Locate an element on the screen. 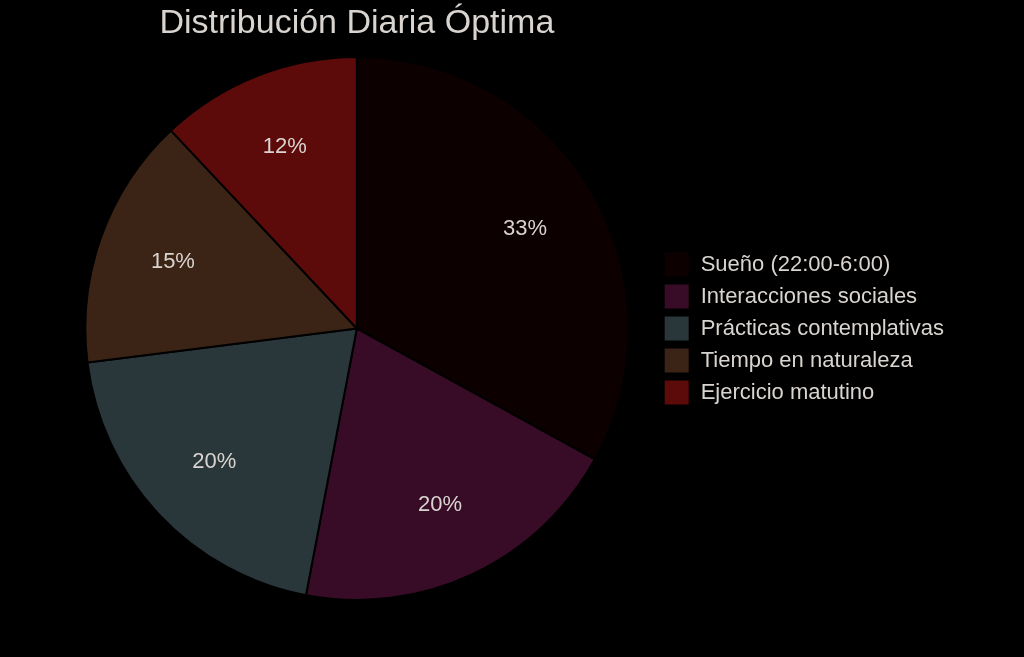  legend-label: Ejercicio matutino is located at coordinates (787, 391).